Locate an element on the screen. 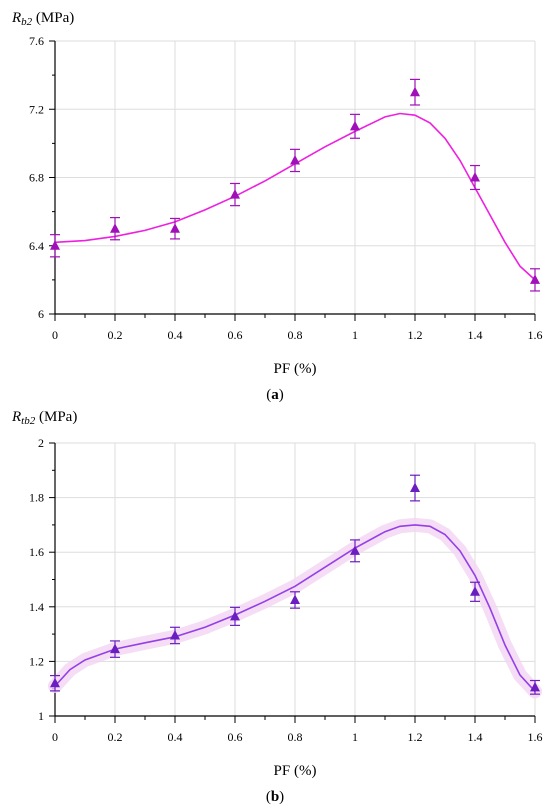  y-tick-label: 1.4 is located at coordinates (36, 607).